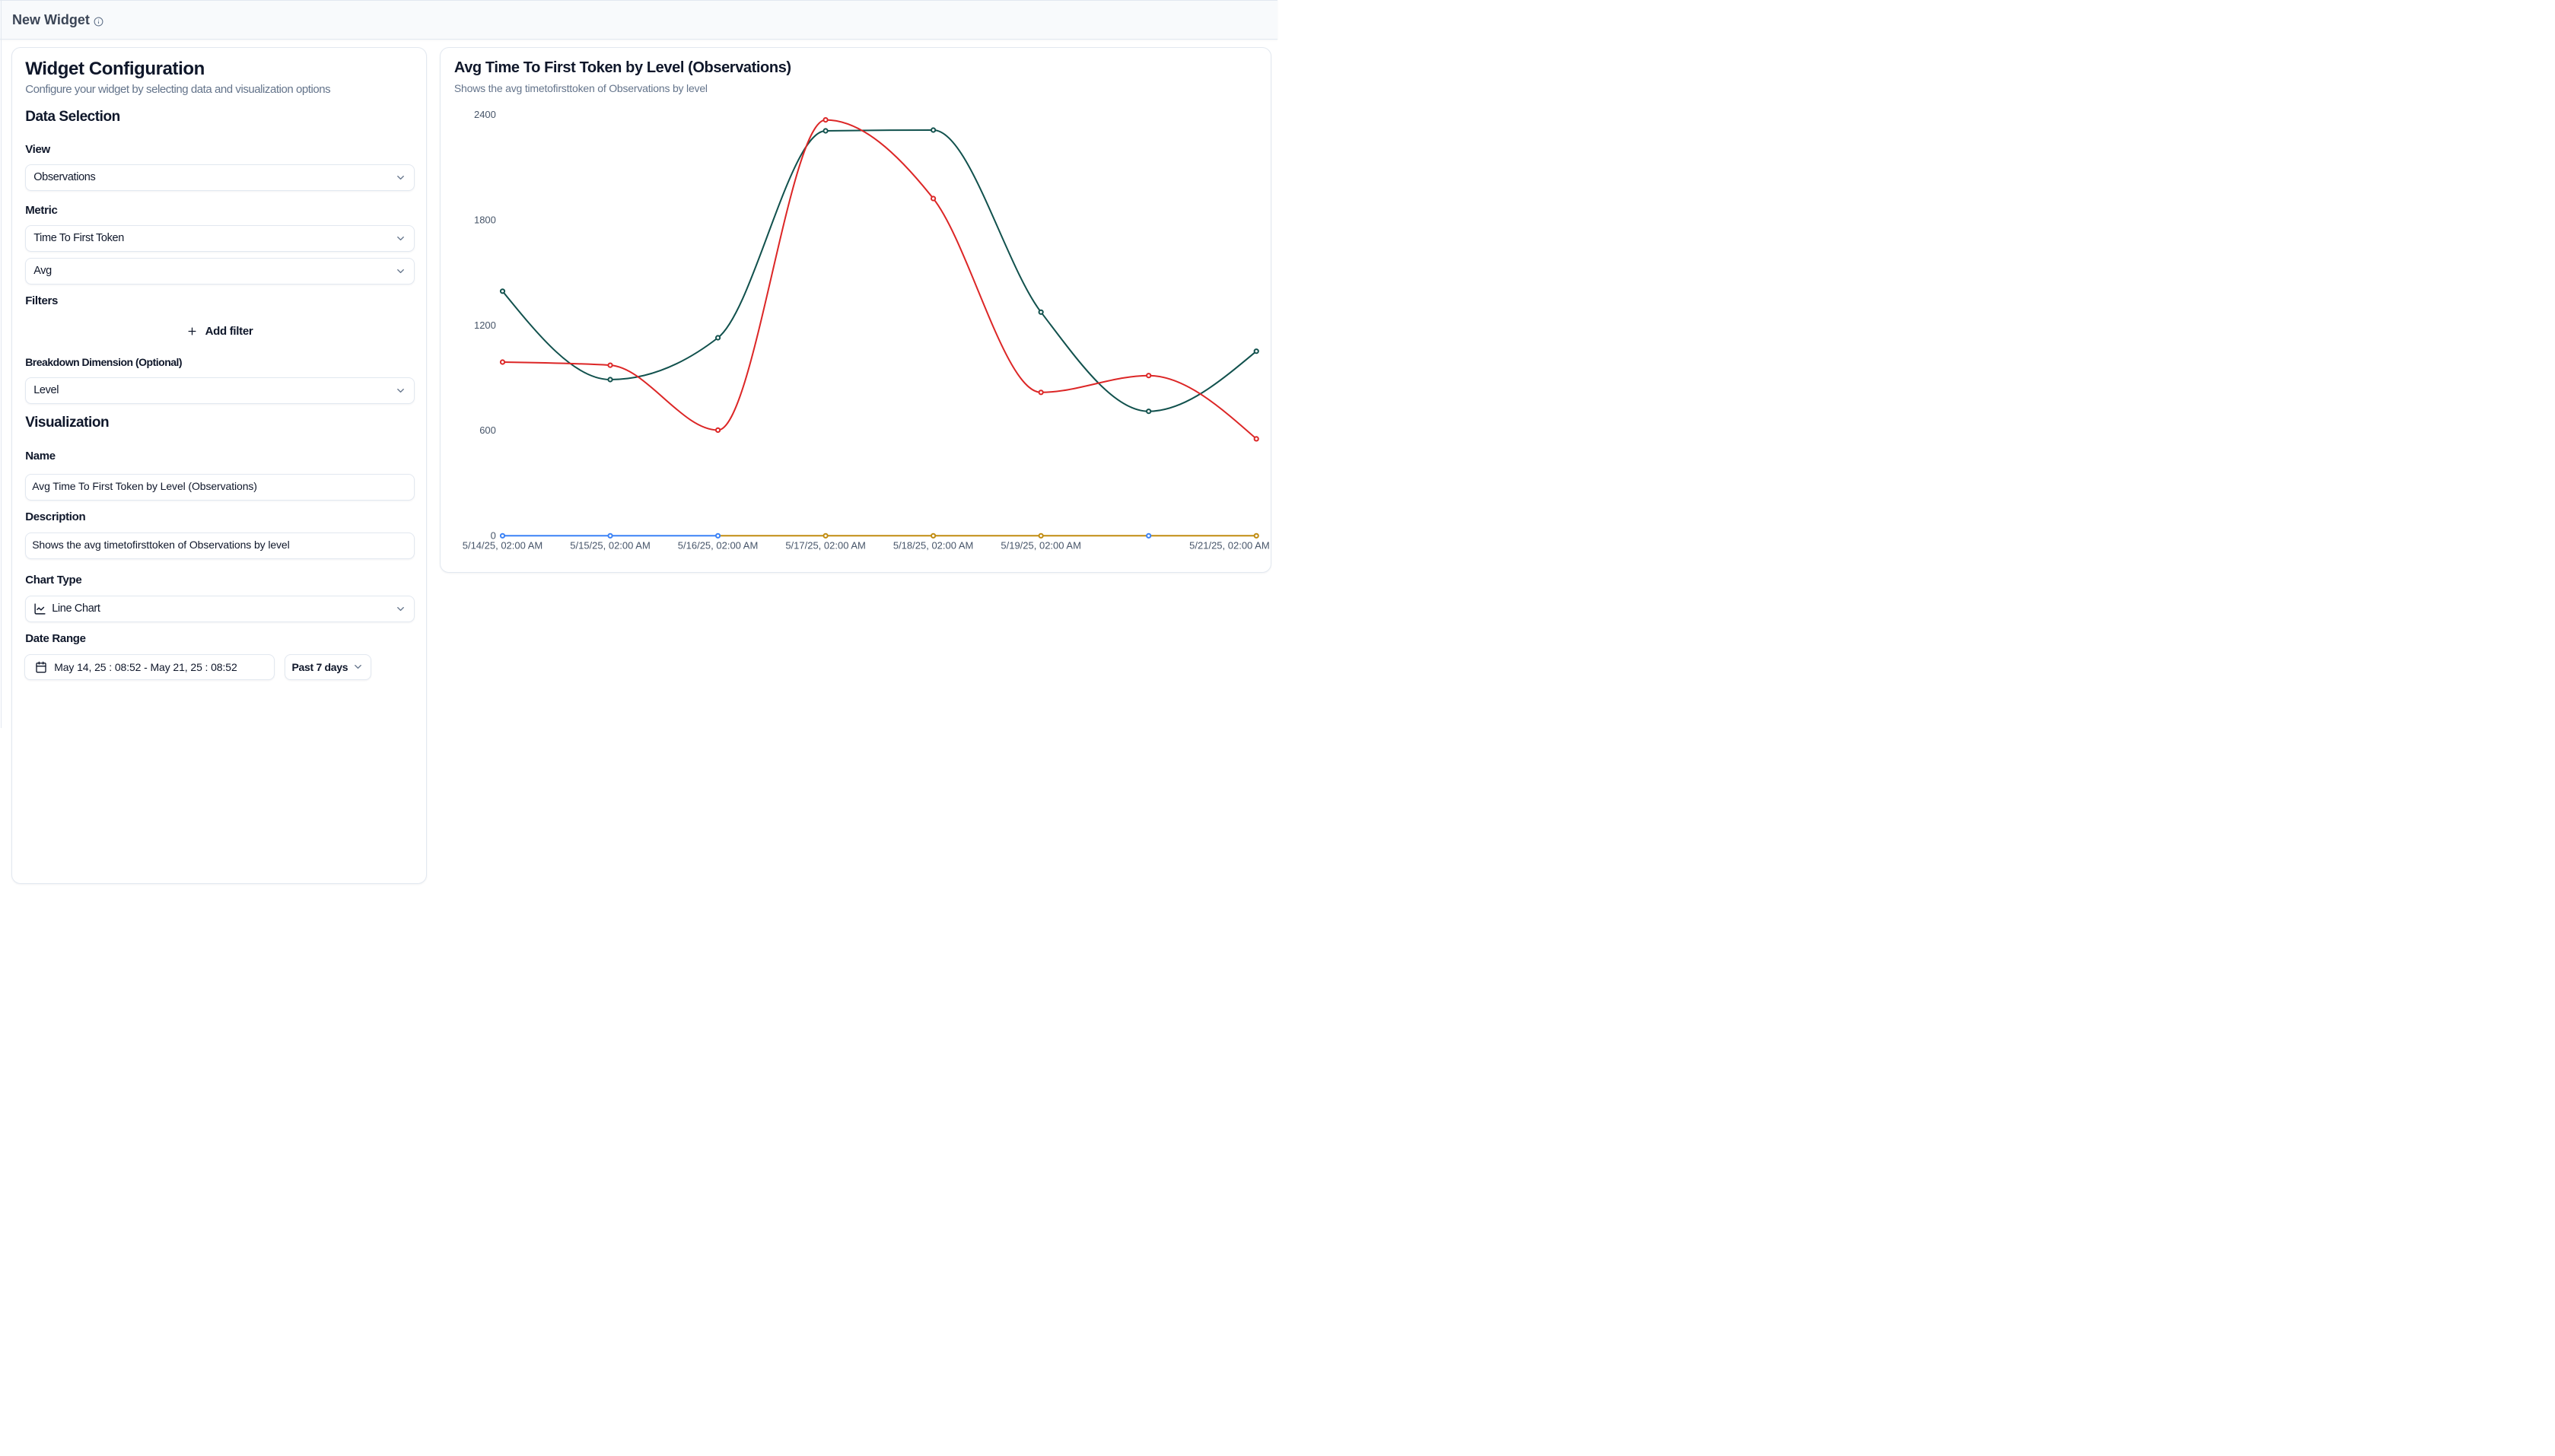  I want to click on svg-text: 5/18/25, 02:00 AM, so click(934, 546).